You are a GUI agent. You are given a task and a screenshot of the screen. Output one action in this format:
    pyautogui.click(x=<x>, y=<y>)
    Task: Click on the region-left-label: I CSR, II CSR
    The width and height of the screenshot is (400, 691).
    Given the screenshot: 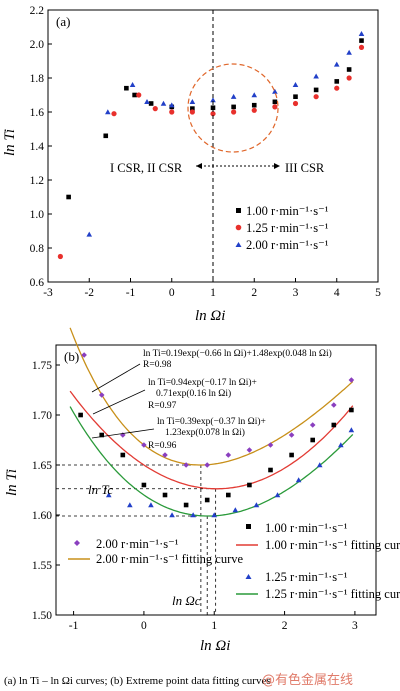 What is the action you would take?
    pyautogui.click(x=146, y=168)
    